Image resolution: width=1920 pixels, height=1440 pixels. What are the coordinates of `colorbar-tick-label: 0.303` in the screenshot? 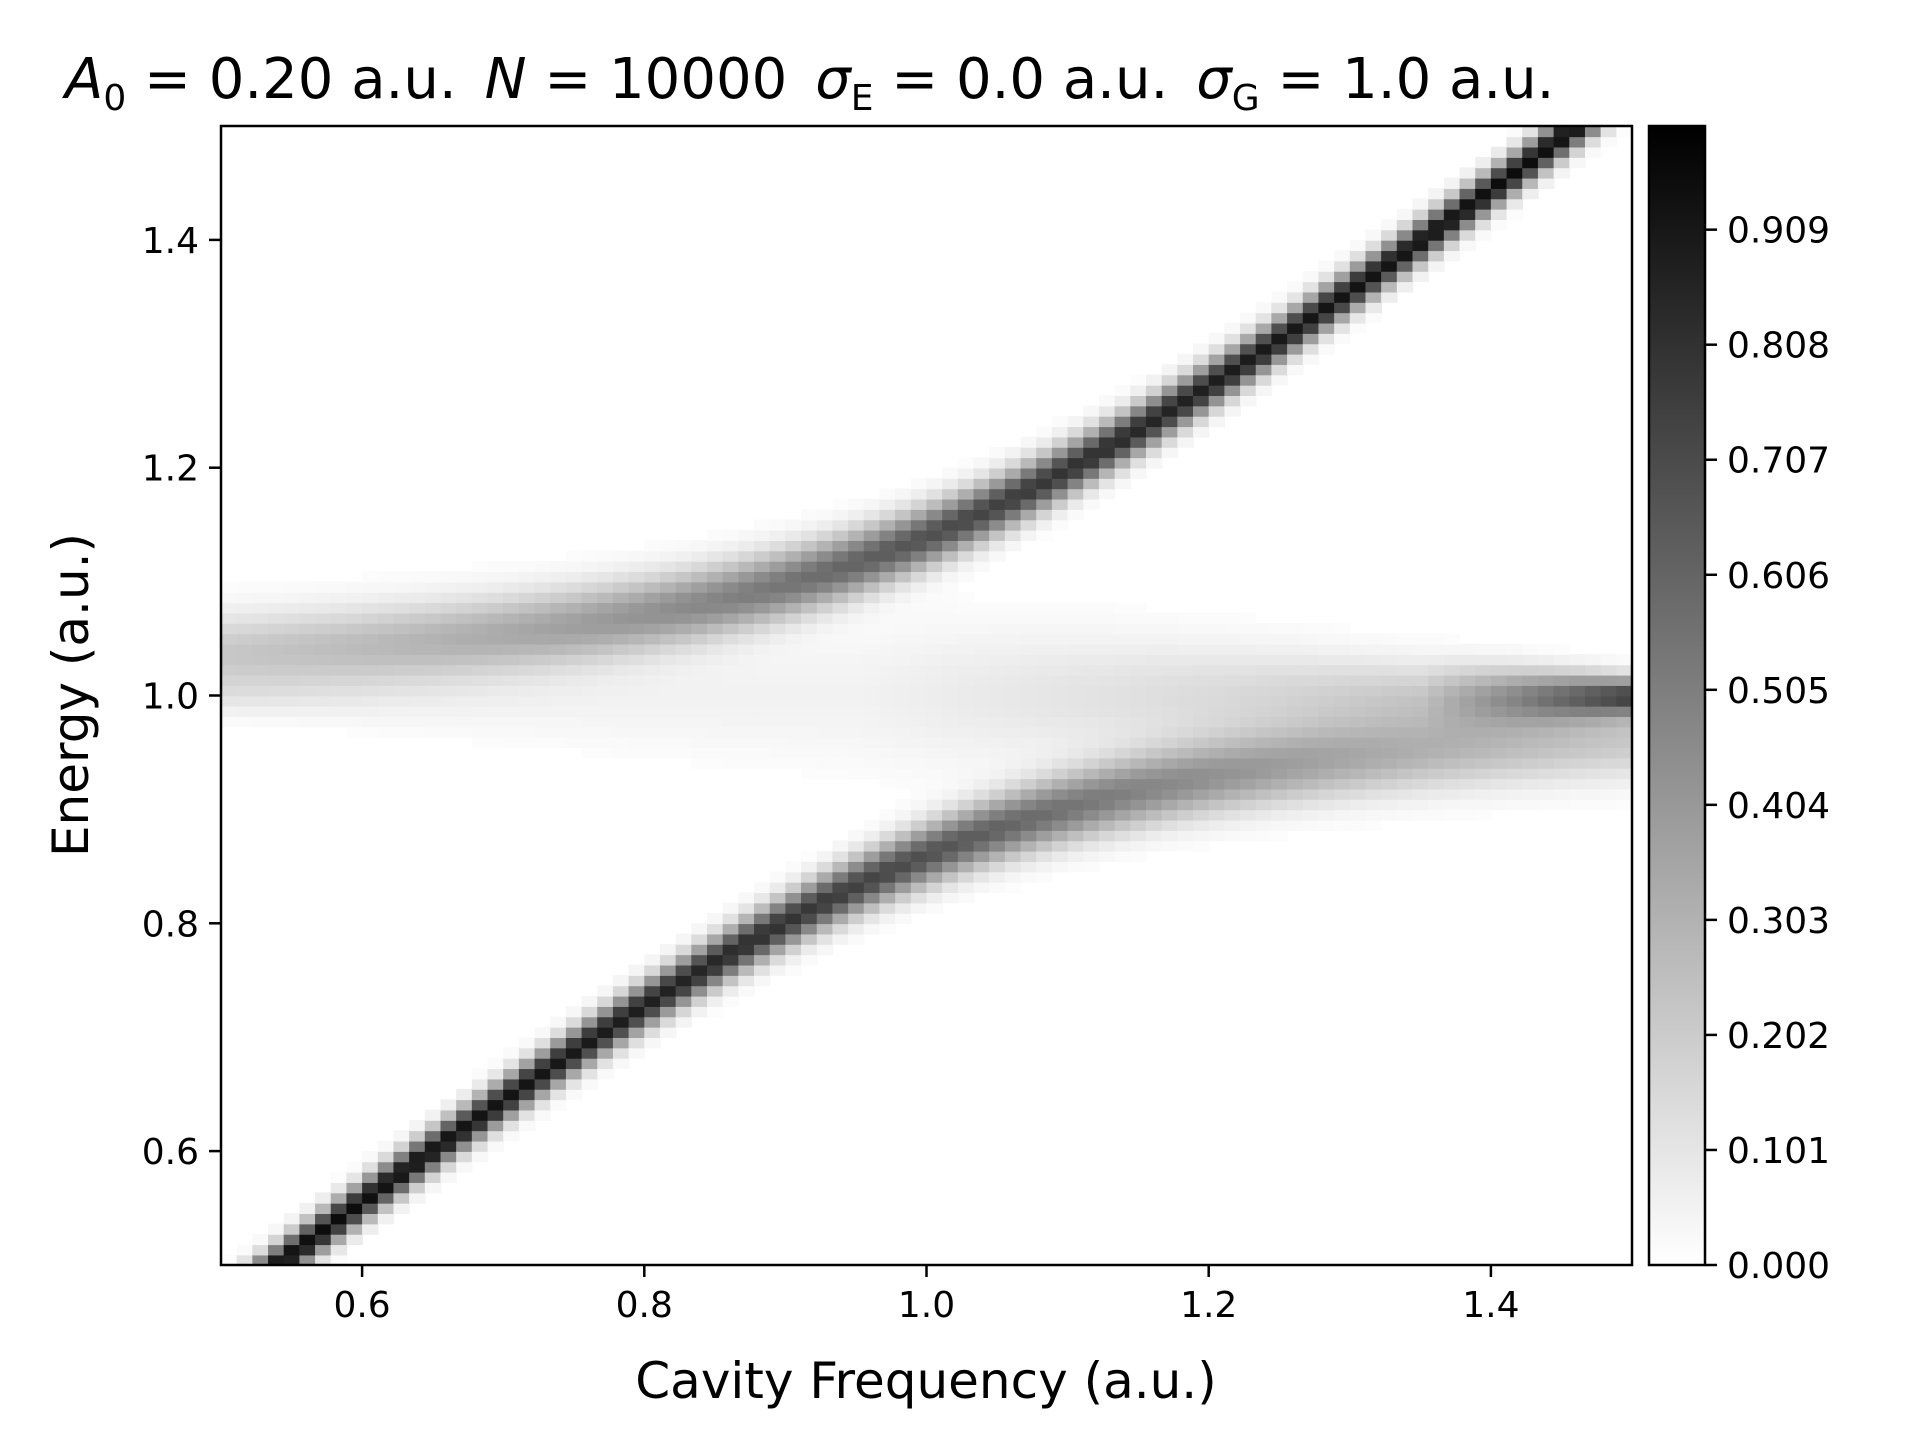 It's located at (1778, 921).